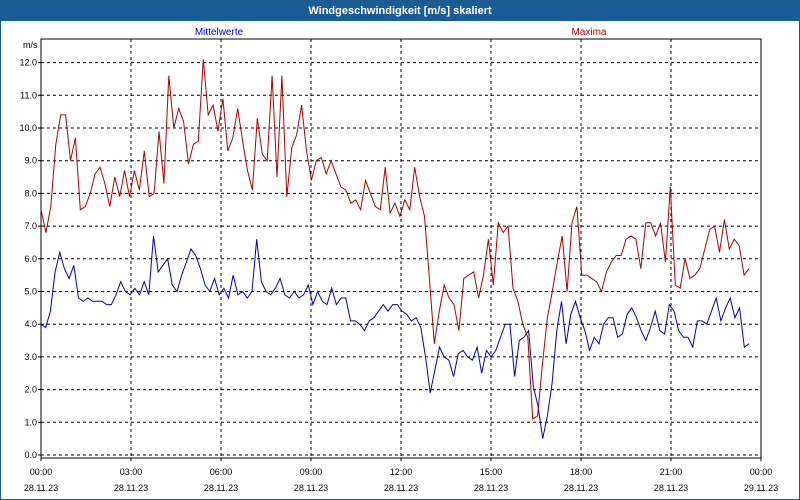  What do you see at coordinates (30, 422) in the screenshot?
I see `y-tick-label: 1.0` at bounding box center [30, 422].